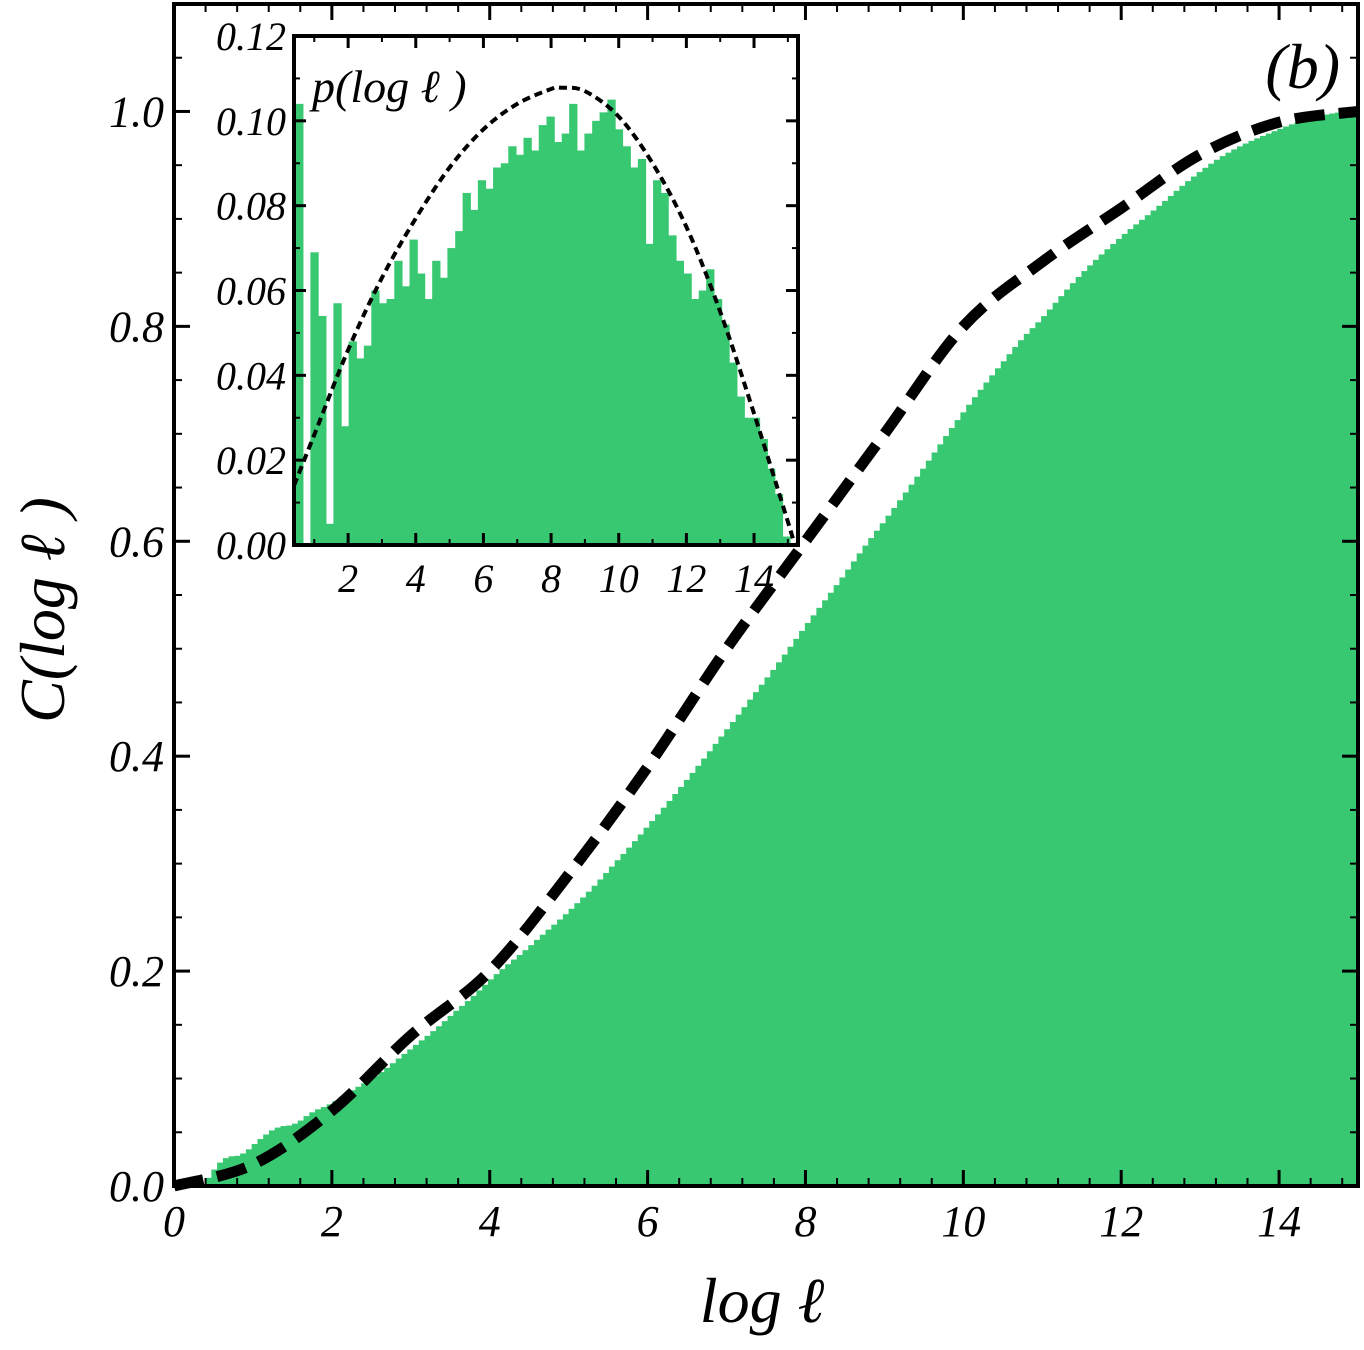  I want to click on main-x-axis-label: log ℓ, so click(762, 1300).